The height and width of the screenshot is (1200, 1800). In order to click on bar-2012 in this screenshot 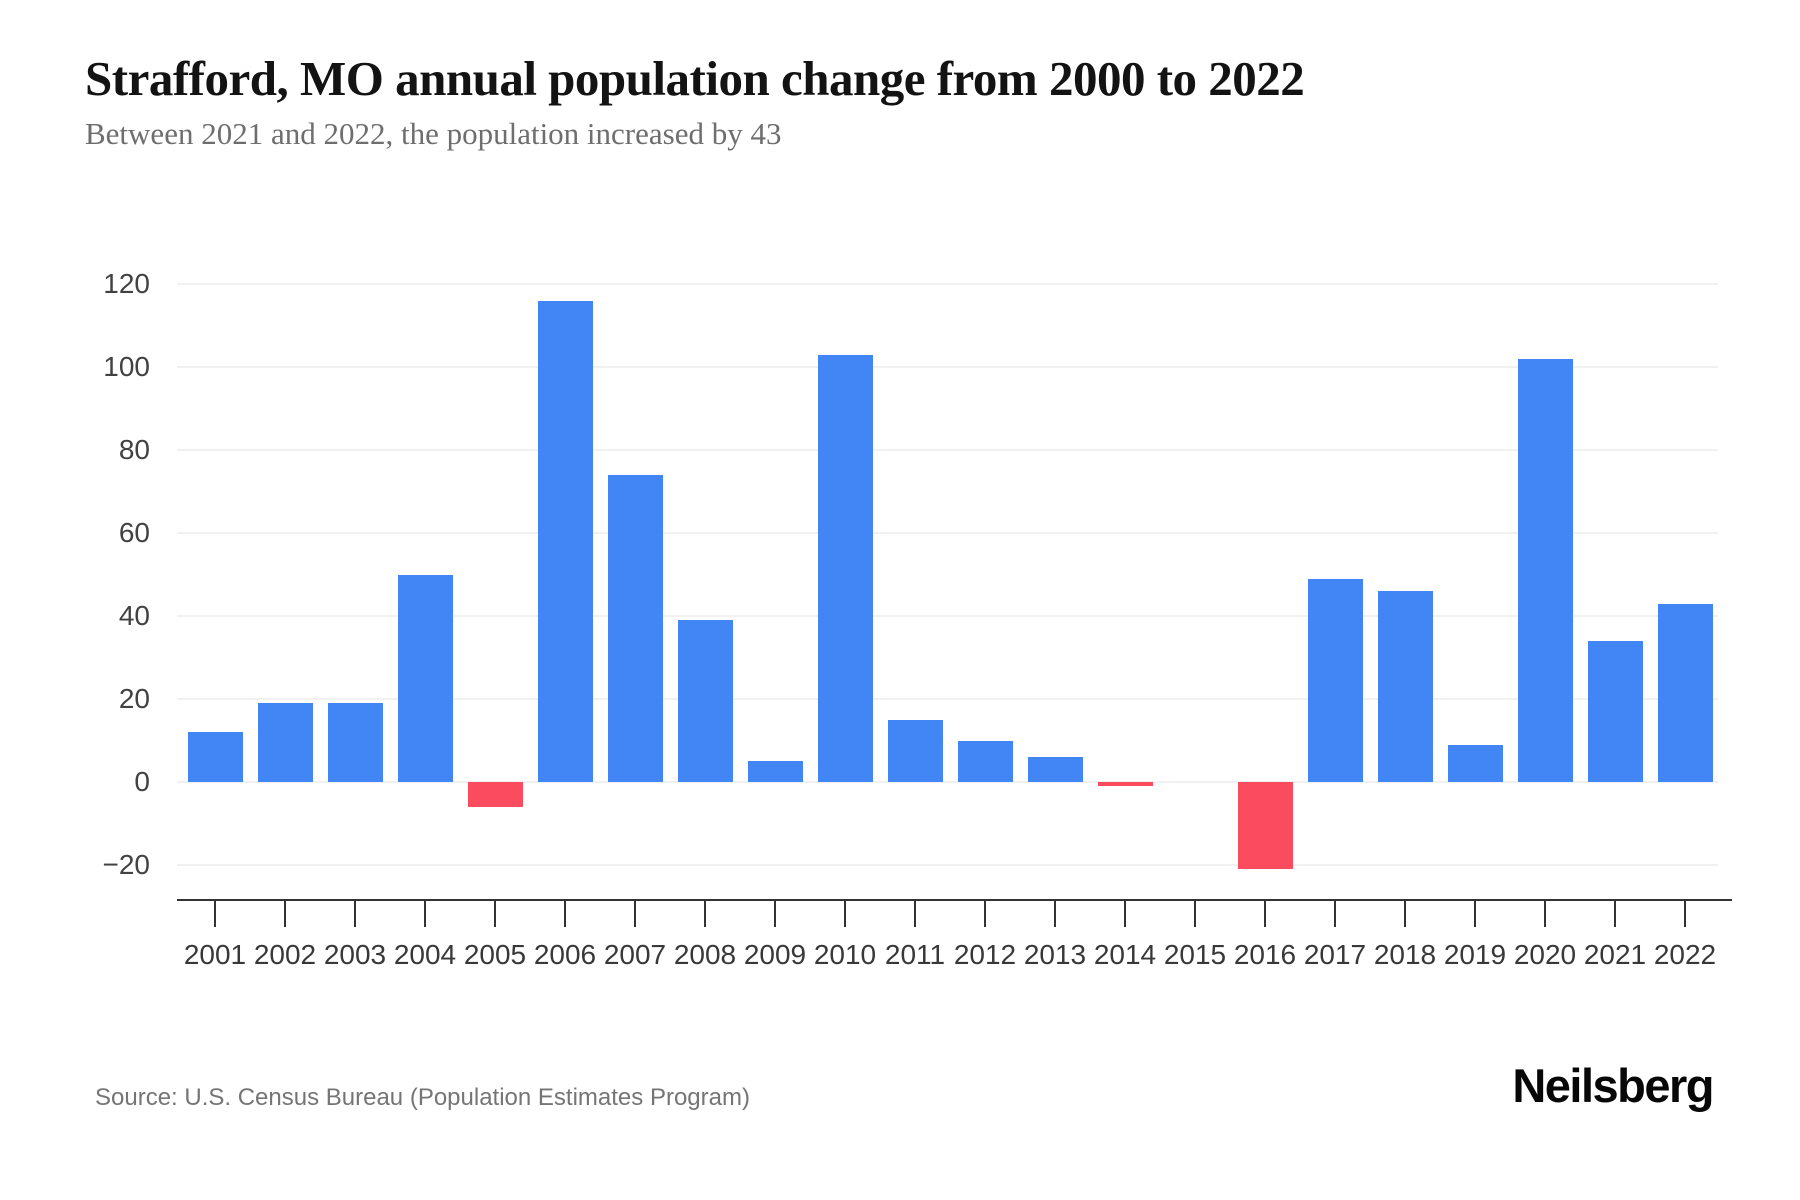, I will do `click(985, 761)`.